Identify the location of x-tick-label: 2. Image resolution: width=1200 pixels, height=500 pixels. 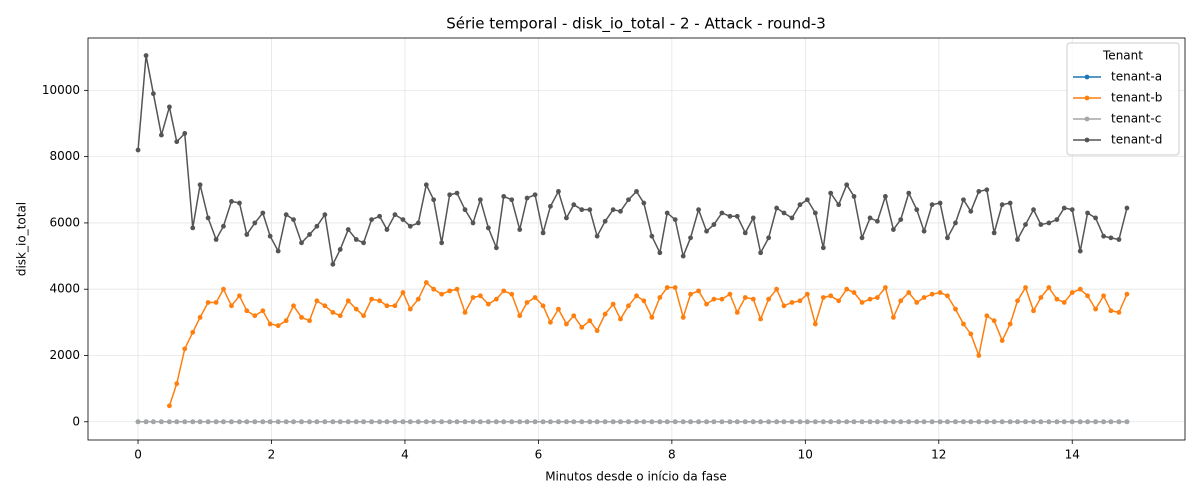
(272, 455).